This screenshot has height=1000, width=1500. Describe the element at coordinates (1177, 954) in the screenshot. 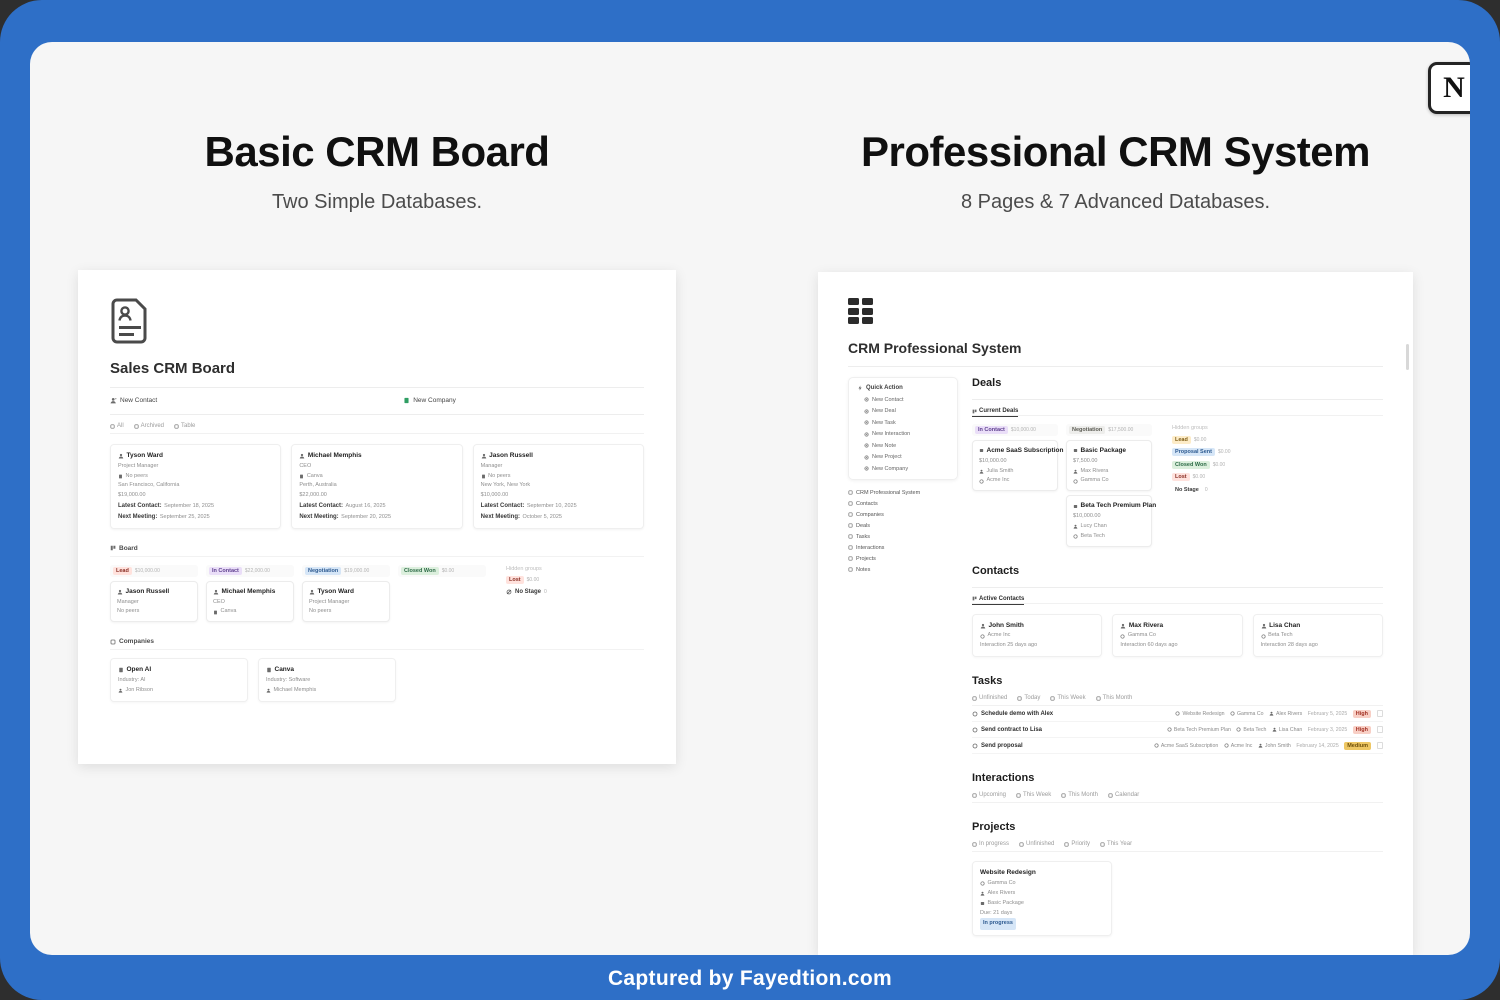

I see `companies-heading: Companies` at that location.